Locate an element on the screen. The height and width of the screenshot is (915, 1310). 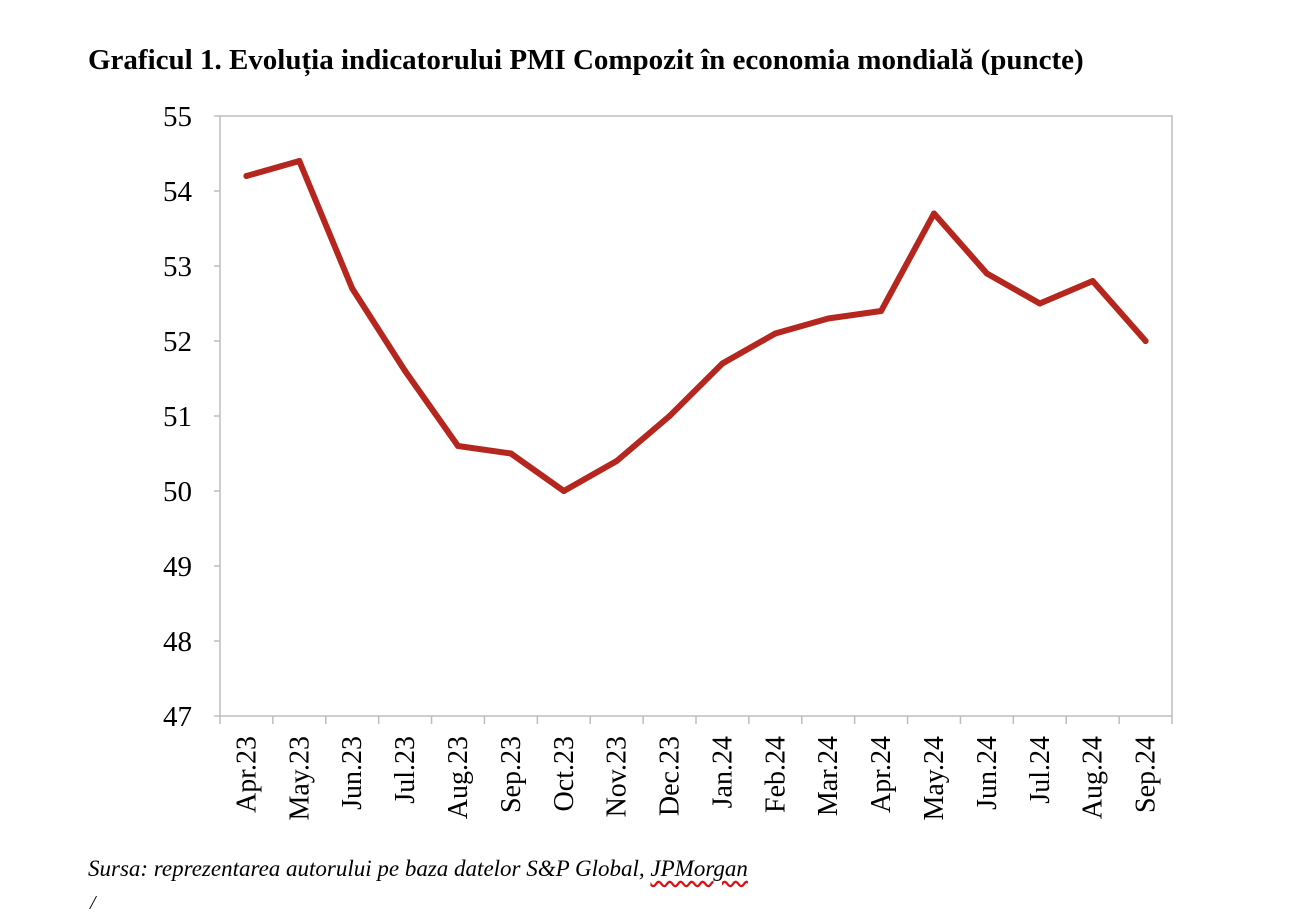
x-tick-label: Aug.23 is located at coordinates (458, 777).